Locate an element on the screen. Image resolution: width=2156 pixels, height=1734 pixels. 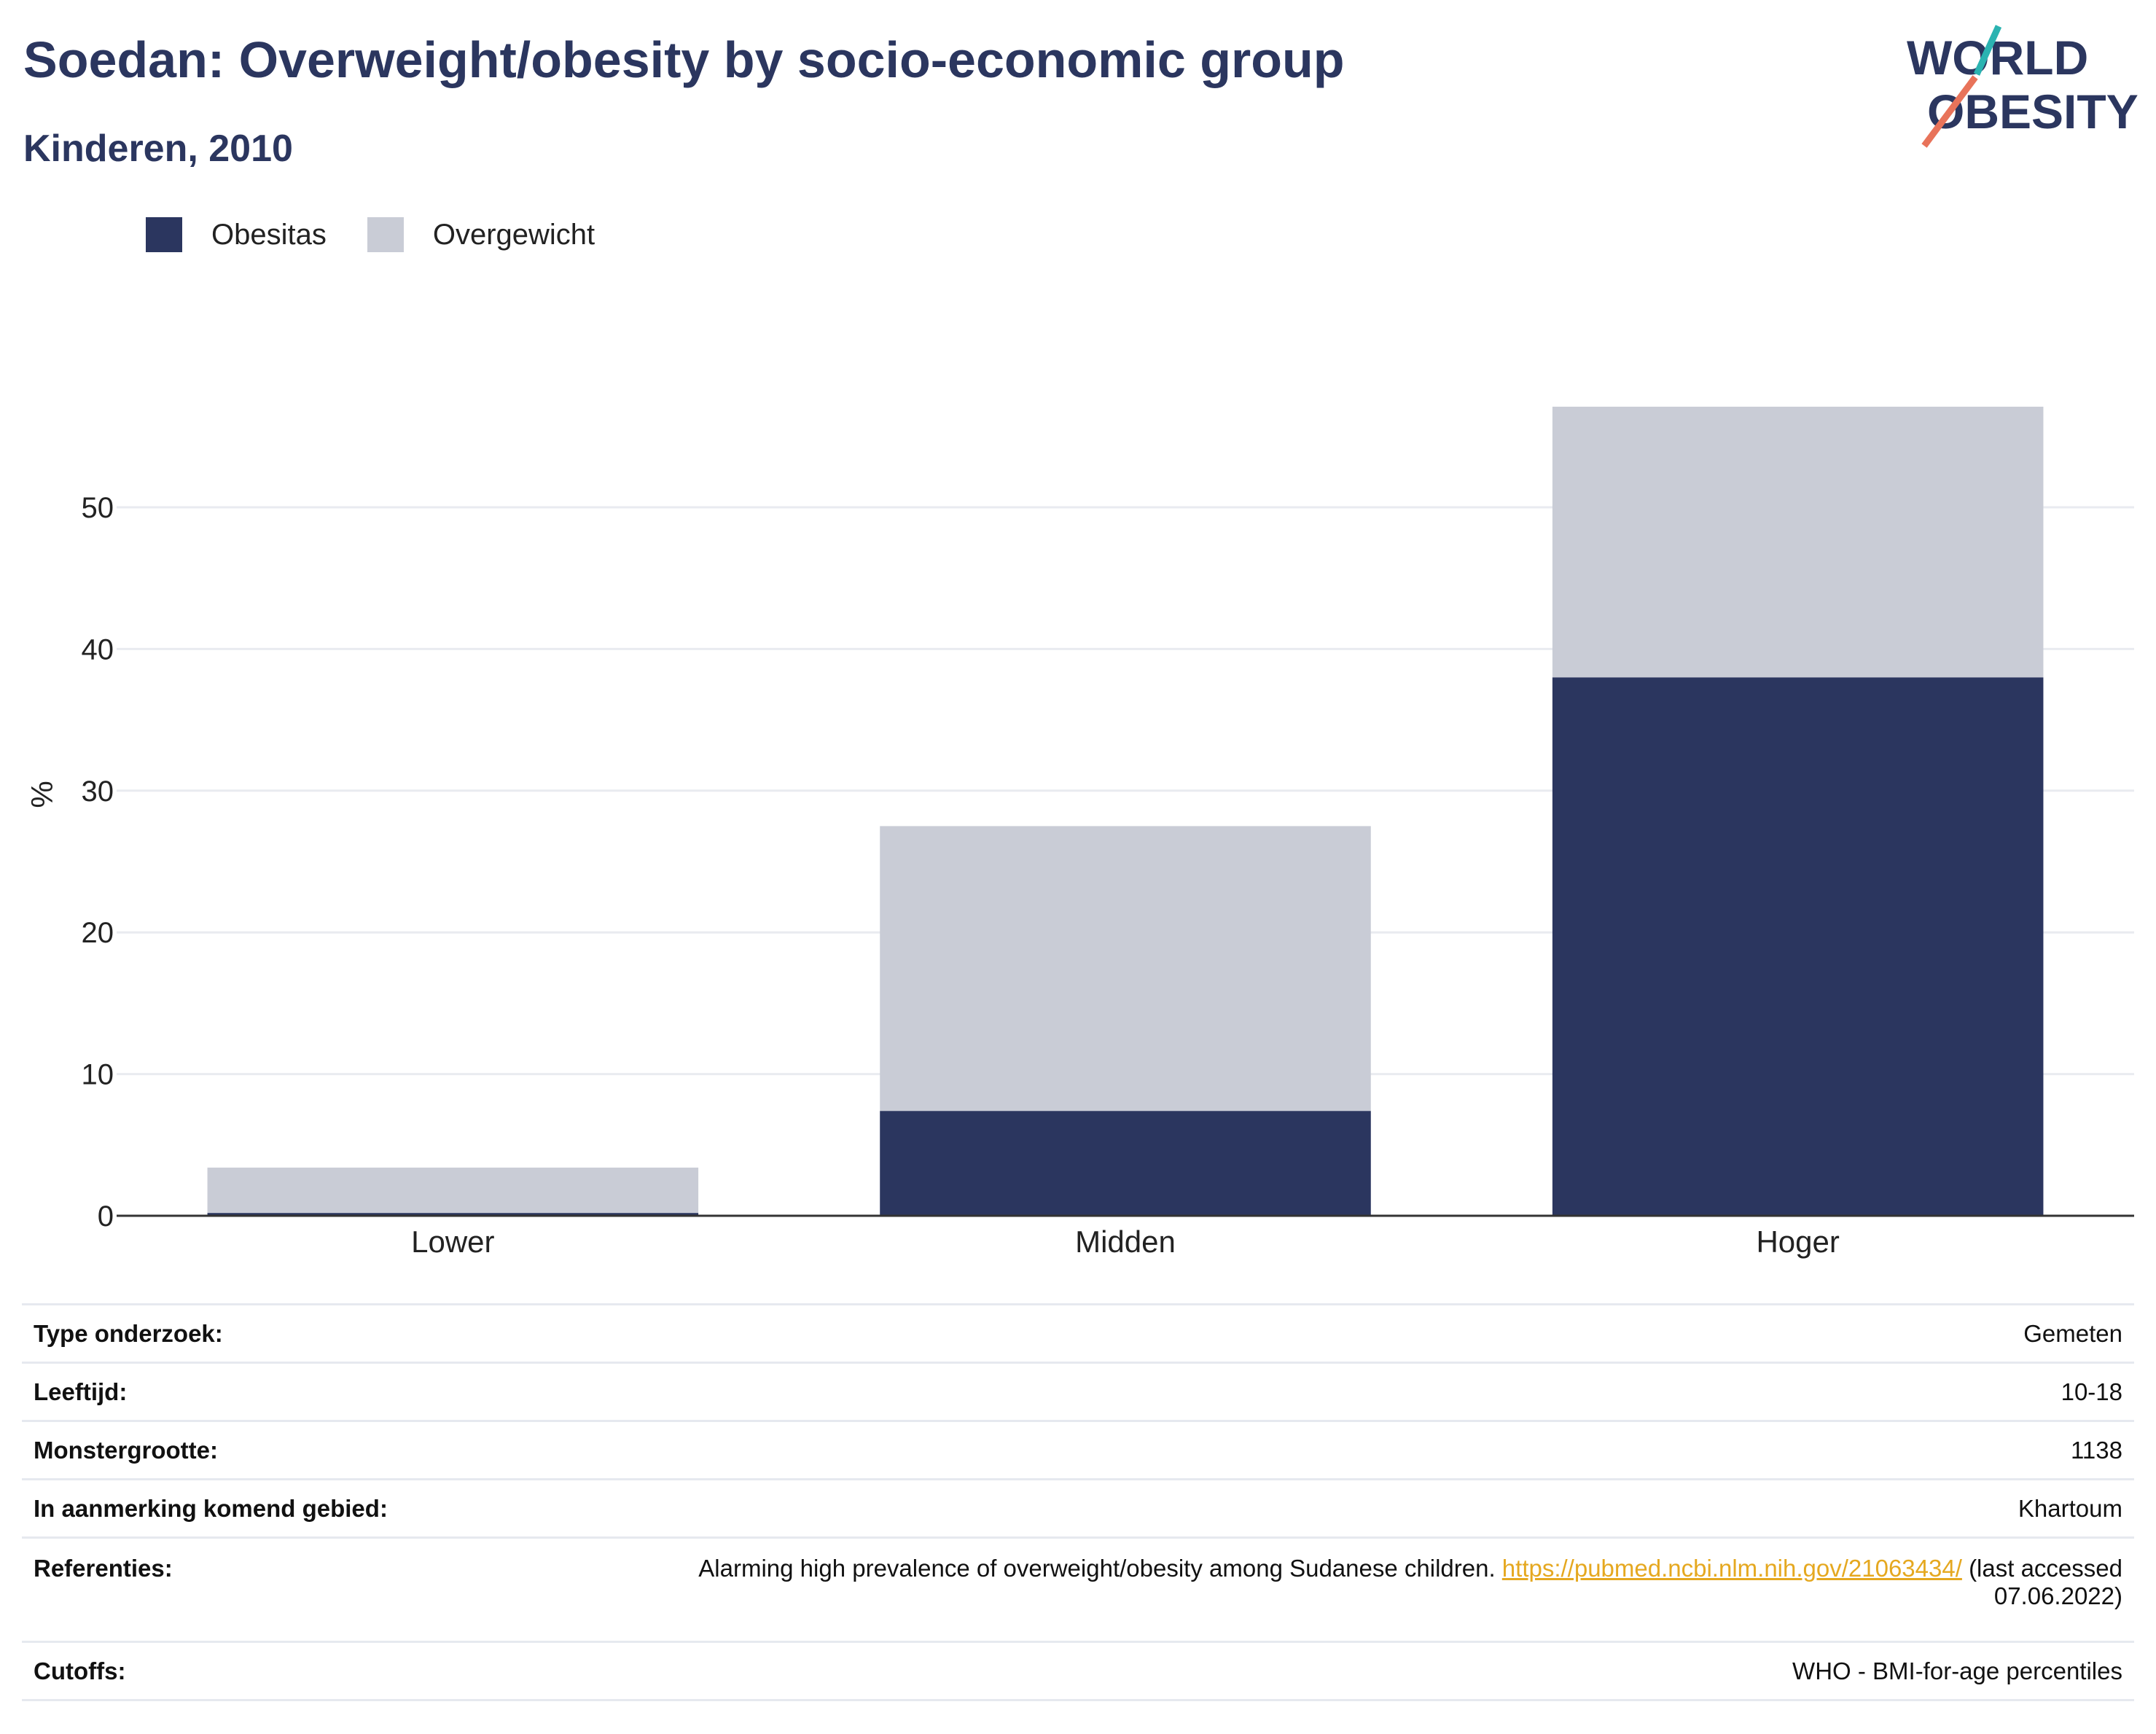
y-tick-label: 0 is located at coordinates (106, 1216).